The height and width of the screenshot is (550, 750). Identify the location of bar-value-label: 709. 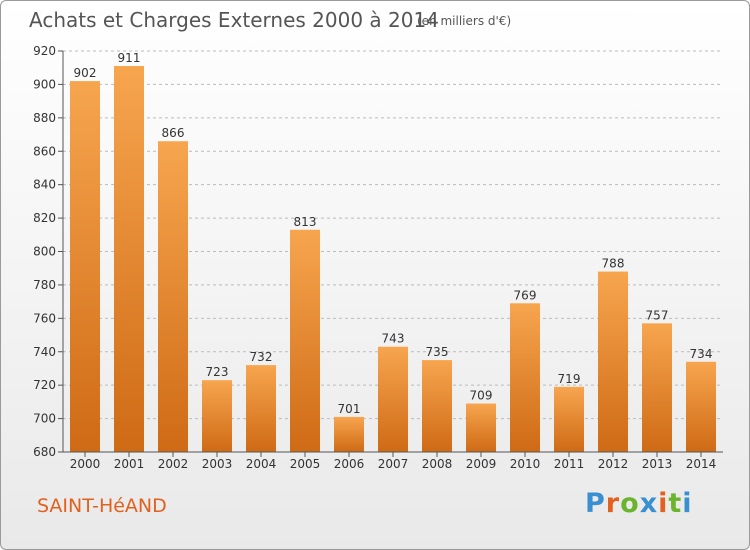
(481, 396).